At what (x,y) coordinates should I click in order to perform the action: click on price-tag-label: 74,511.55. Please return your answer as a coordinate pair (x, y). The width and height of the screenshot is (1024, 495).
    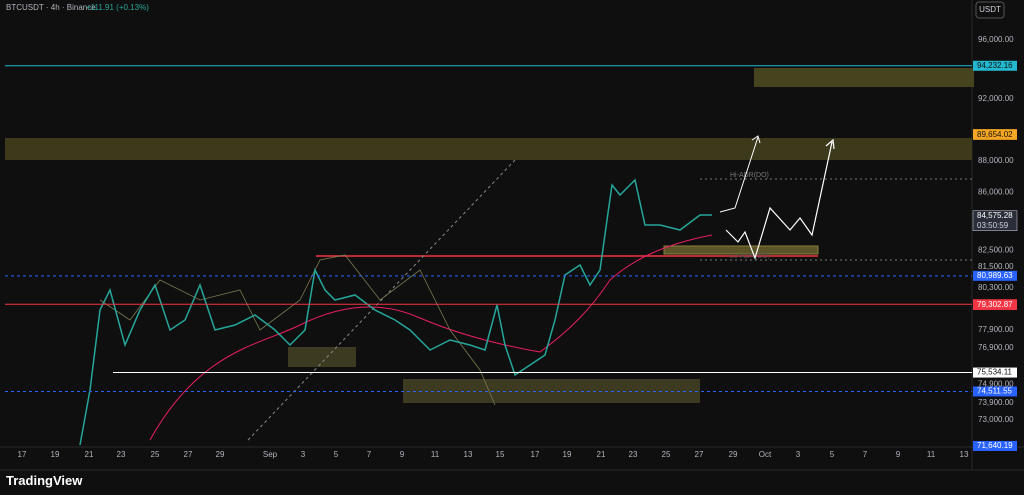
    Looking at the image, I should click on (995, 391).